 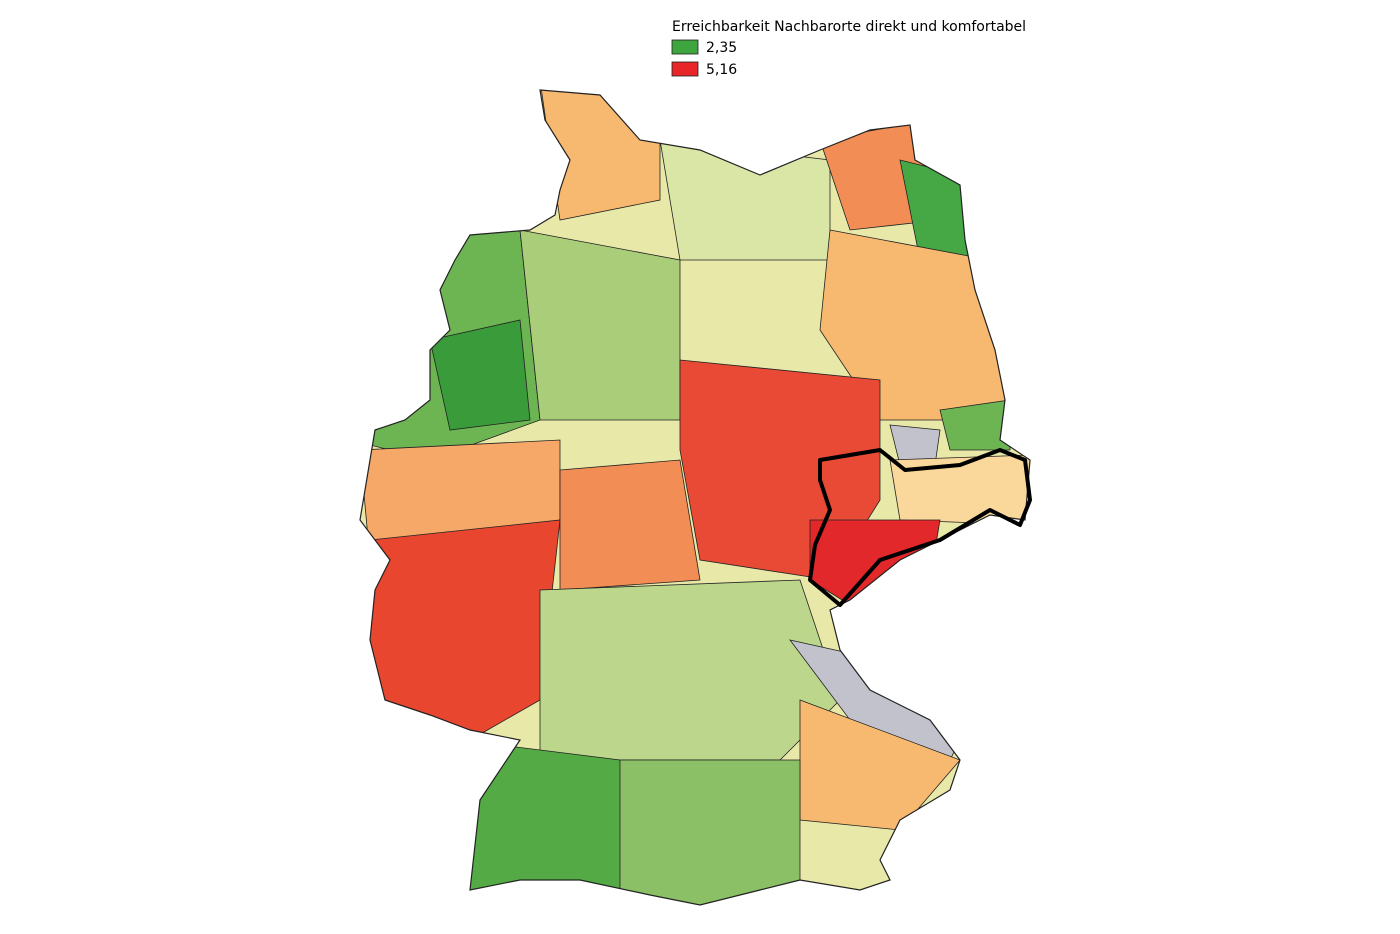 What do you see at coordinates (721, 70) in the screenshot?
I see `legend-label: 5,16` at bounding box center [721, 70].